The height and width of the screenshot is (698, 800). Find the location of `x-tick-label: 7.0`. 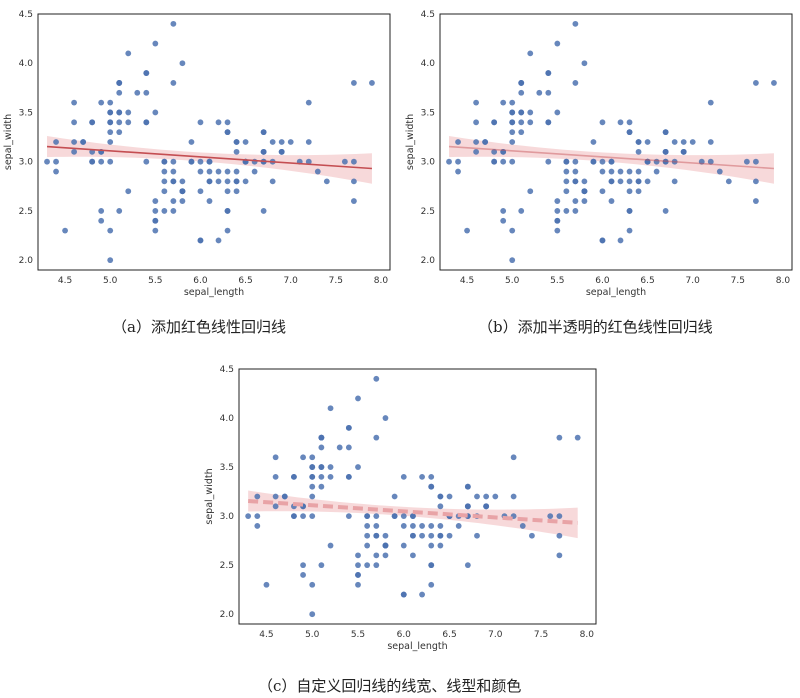

x-tick-label: 7.0 is located at coordinates (693, 281).